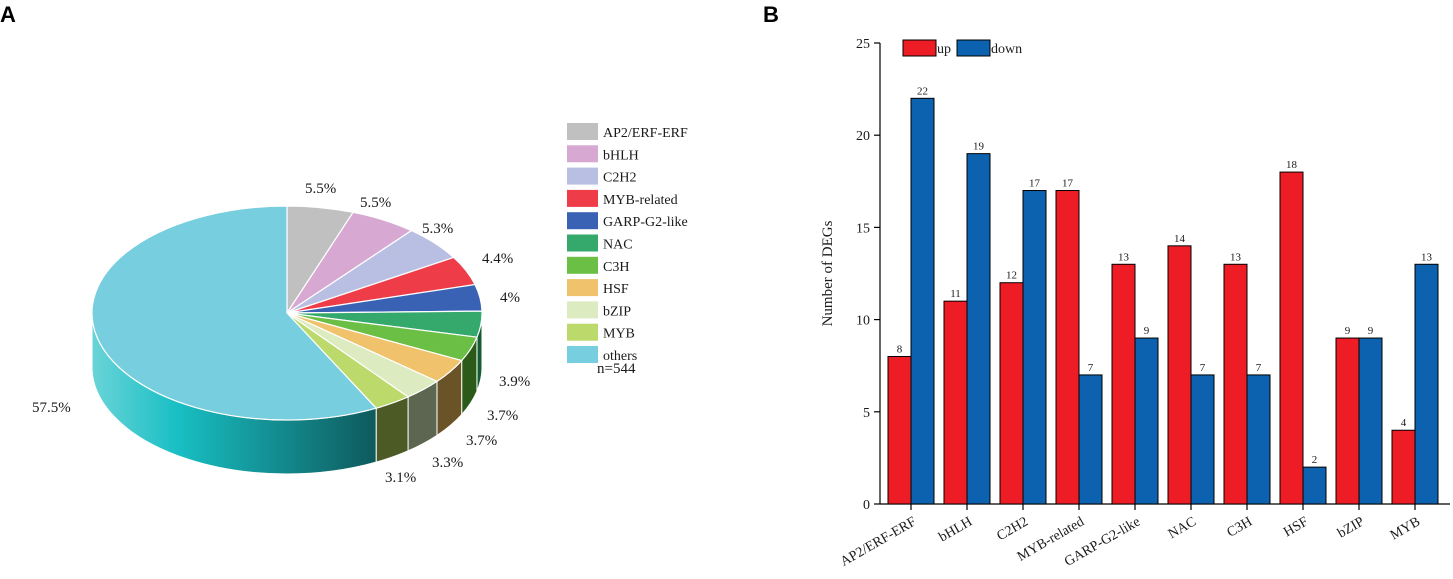 The image size is (1453, 579). What do you see at coordinates (600, 243) in the screenshot?
I see `legend-item-nac: NAC` at bounding box center [600, 243].